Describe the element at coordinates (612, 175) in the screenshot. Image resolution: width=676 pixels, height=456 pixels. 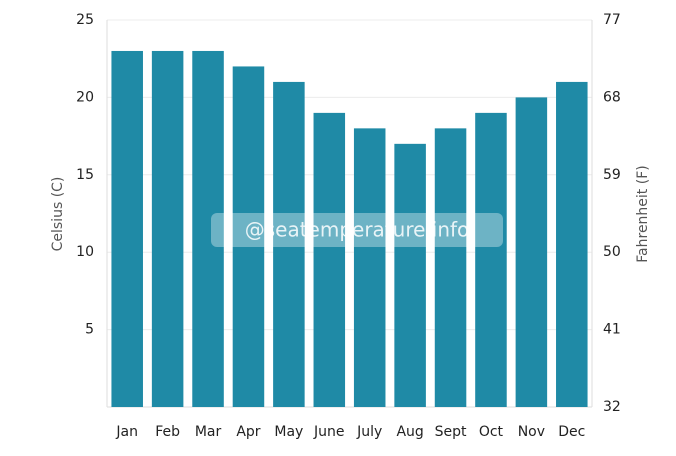
I see `y2-tick-label: 59` at that location.